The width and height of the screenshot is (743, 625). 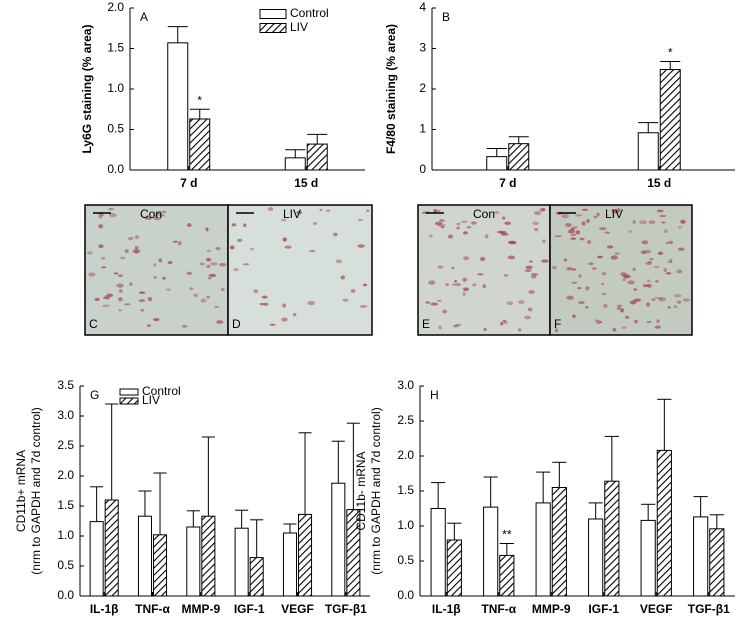 I want to click on micrograph-label: LIV, so click(x=292, y=214).